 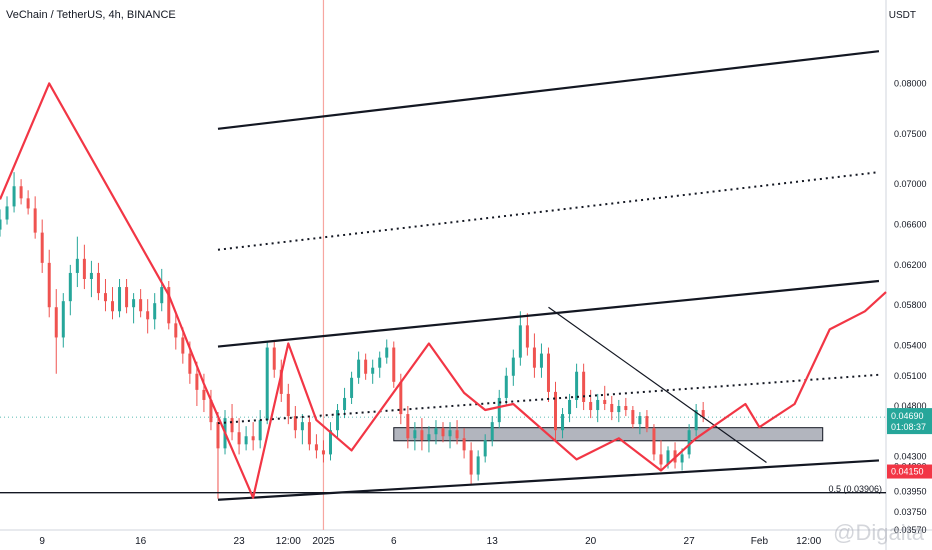 I want to click on y-tick-label: 0.07000, so click(x=910, y=184).